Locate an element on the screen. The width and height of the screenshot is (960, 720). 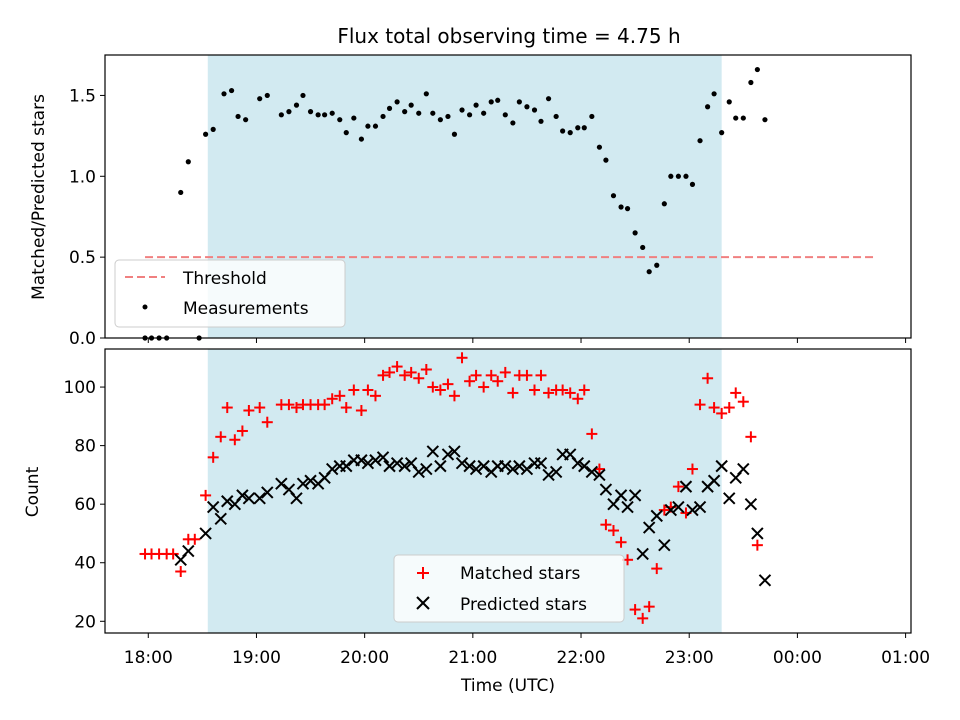
measurements-legend-label: Measurements is located at coordinates (246, 309).